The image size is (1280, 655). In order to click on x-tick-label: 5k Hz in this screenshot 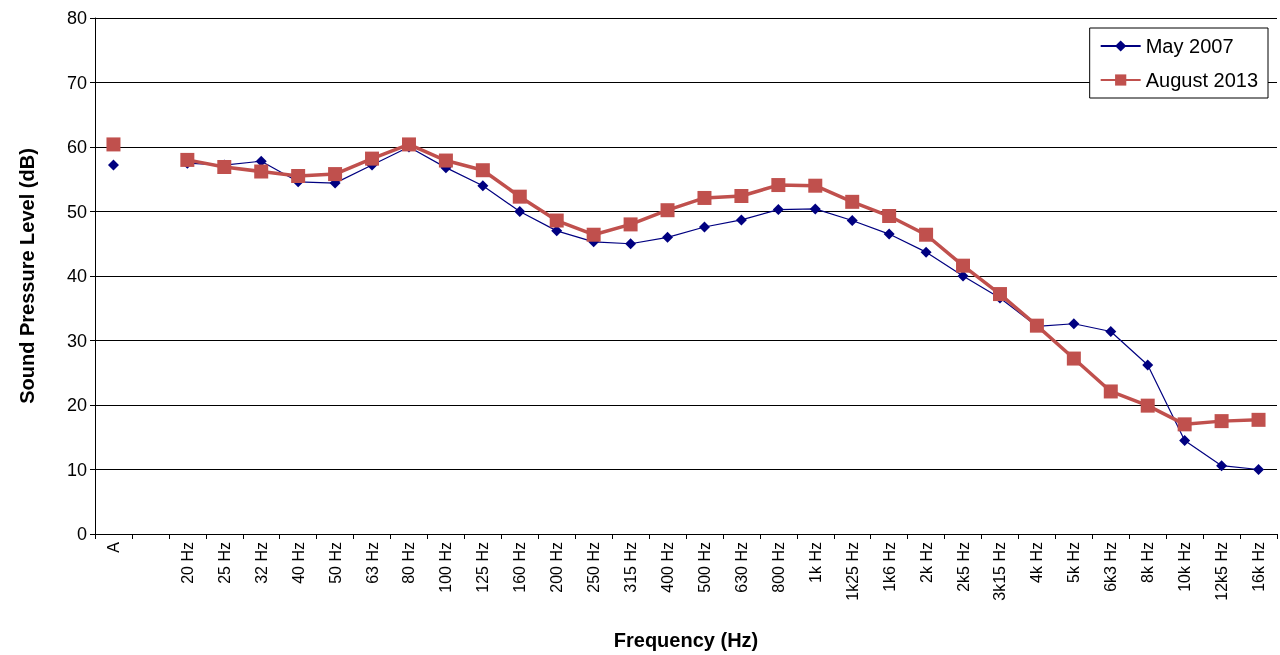, I will do `click(1074, 562)`.